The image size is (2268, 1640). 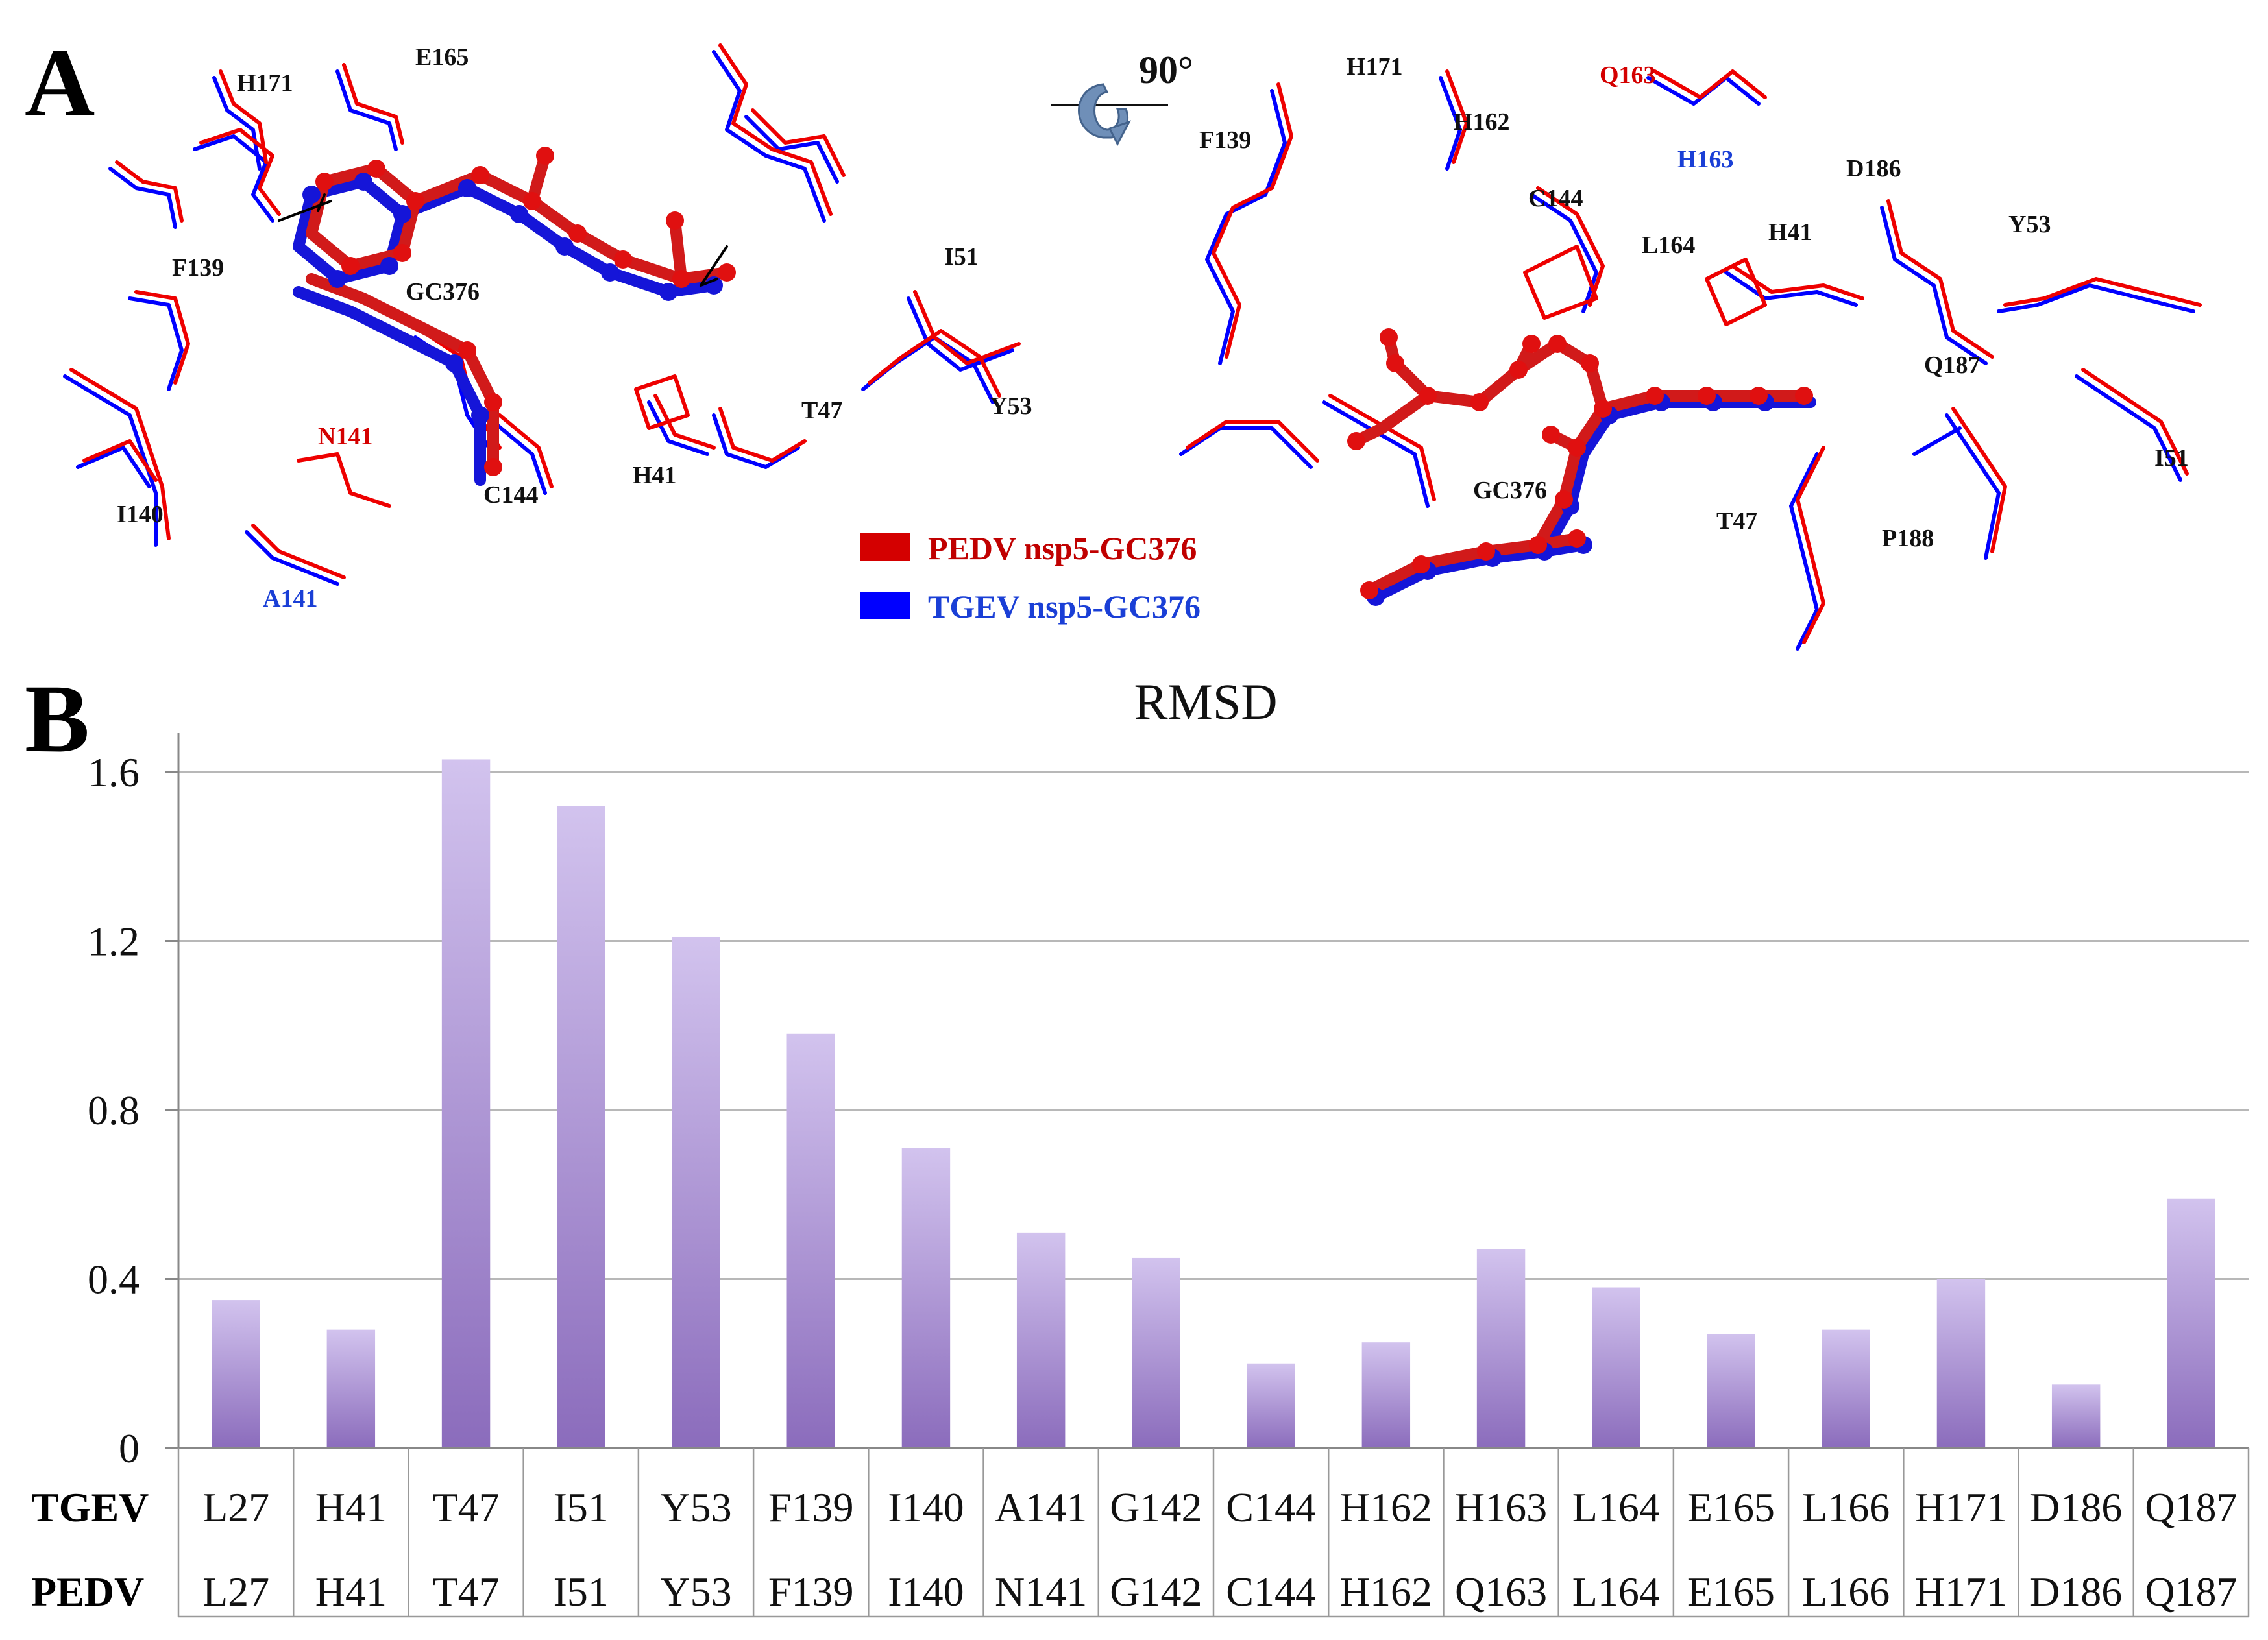 I want to click on y-tick-label: 0, so click(x=129, y=1448).